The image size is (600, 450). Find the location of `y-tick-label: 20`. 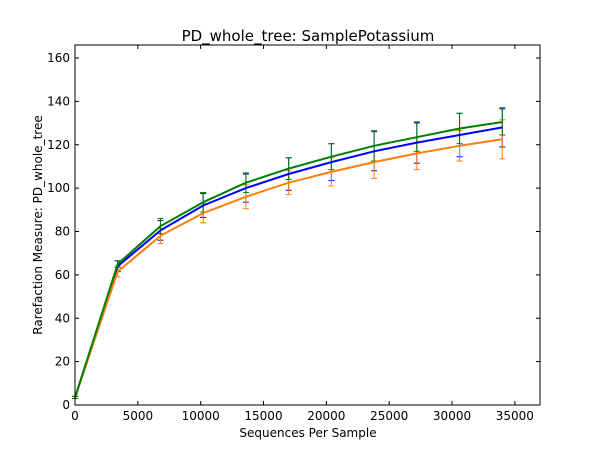

y-tick-label: 20 is located at coordinates (62, 362).